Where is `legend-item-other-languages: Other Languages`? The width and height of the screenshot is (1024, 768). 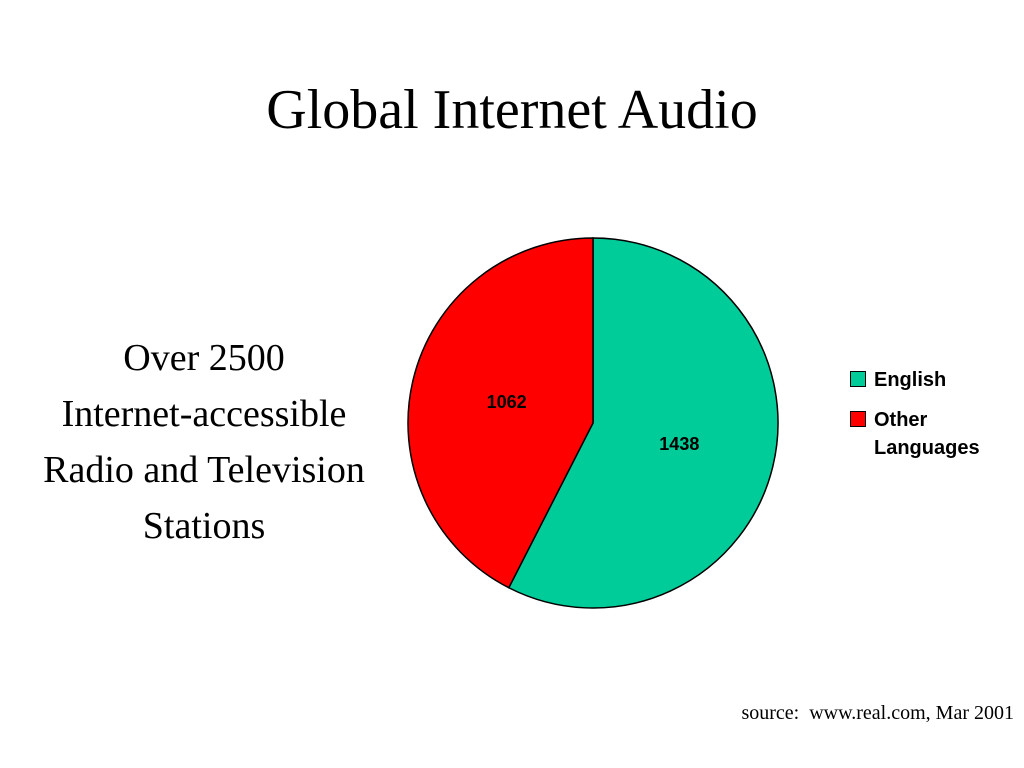
legend-item-other-languages: Other Languages is located at coordinates (935, 434).